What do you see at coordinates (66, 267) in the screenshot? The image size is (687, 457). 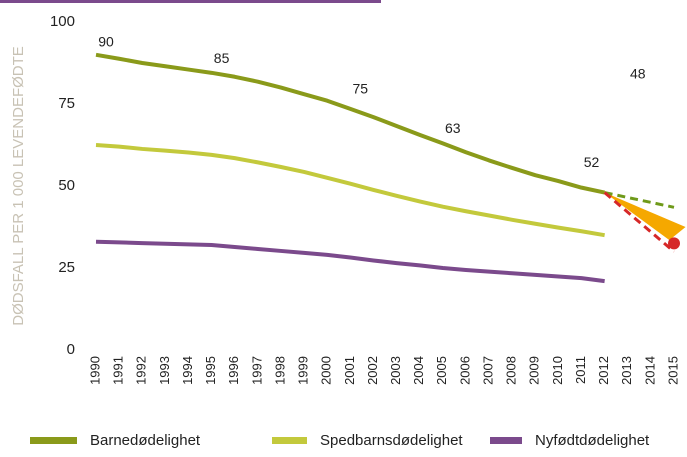 I see `y-tick-label: 25` at bounding box center [66, 267].